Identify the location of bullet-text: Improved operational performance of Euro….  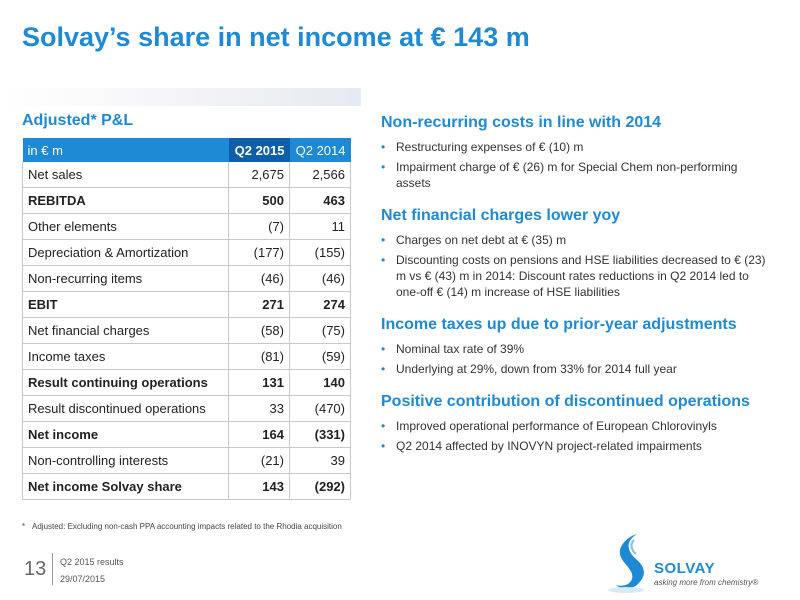
(556, 426).